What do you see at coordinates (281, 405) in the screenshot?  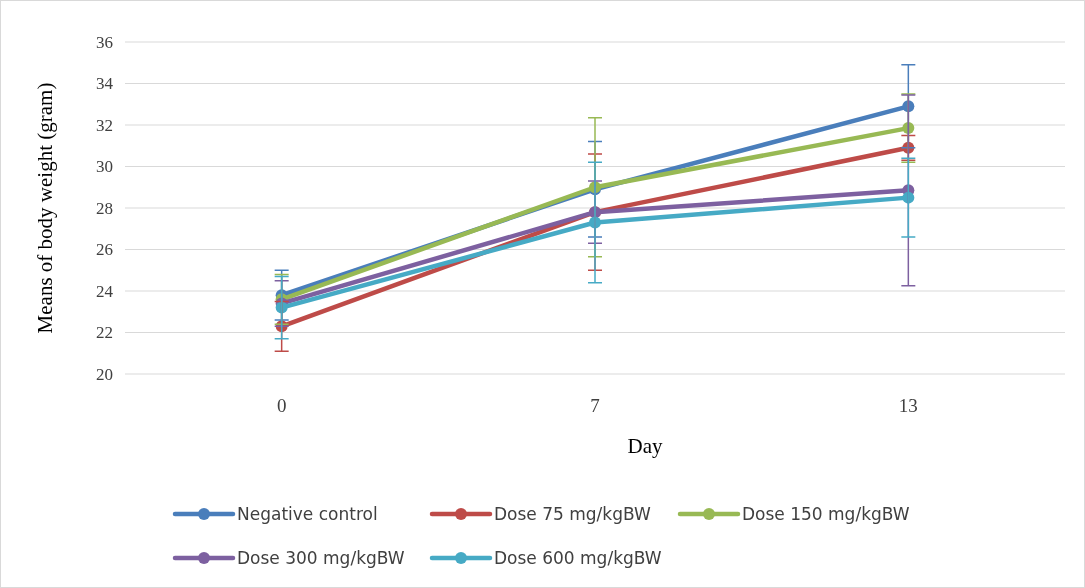 I see `x-tick-label: 0` at bounding box center [281, 405].